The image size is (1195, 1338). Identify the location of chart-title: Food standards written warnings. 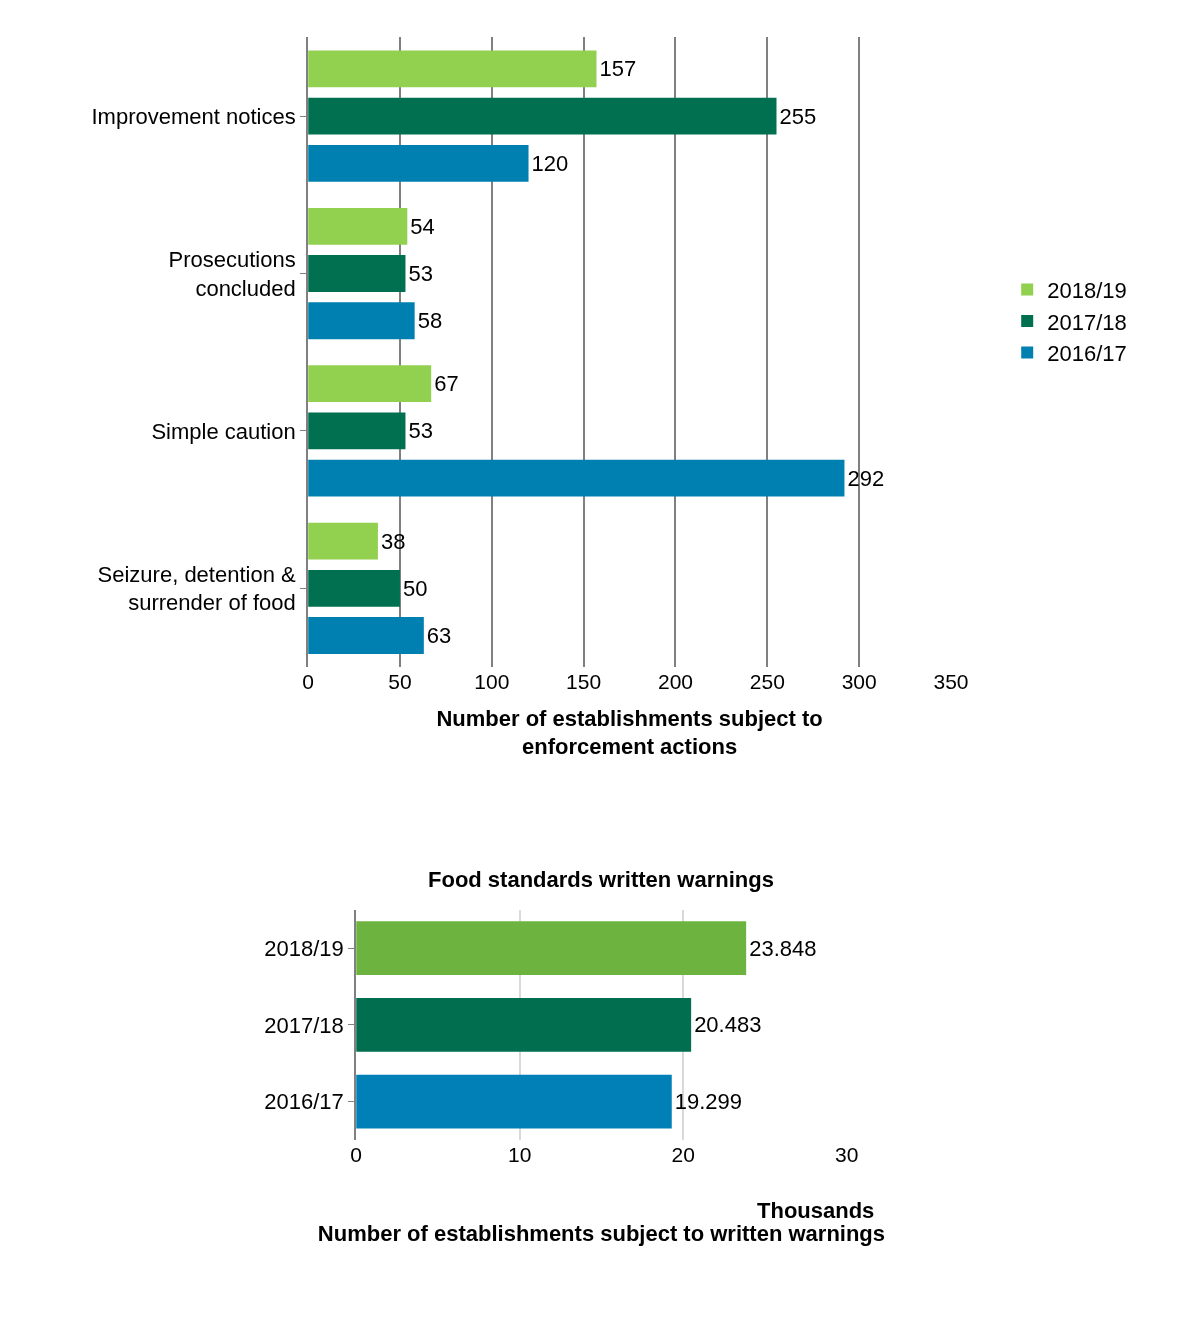
(601, 879).